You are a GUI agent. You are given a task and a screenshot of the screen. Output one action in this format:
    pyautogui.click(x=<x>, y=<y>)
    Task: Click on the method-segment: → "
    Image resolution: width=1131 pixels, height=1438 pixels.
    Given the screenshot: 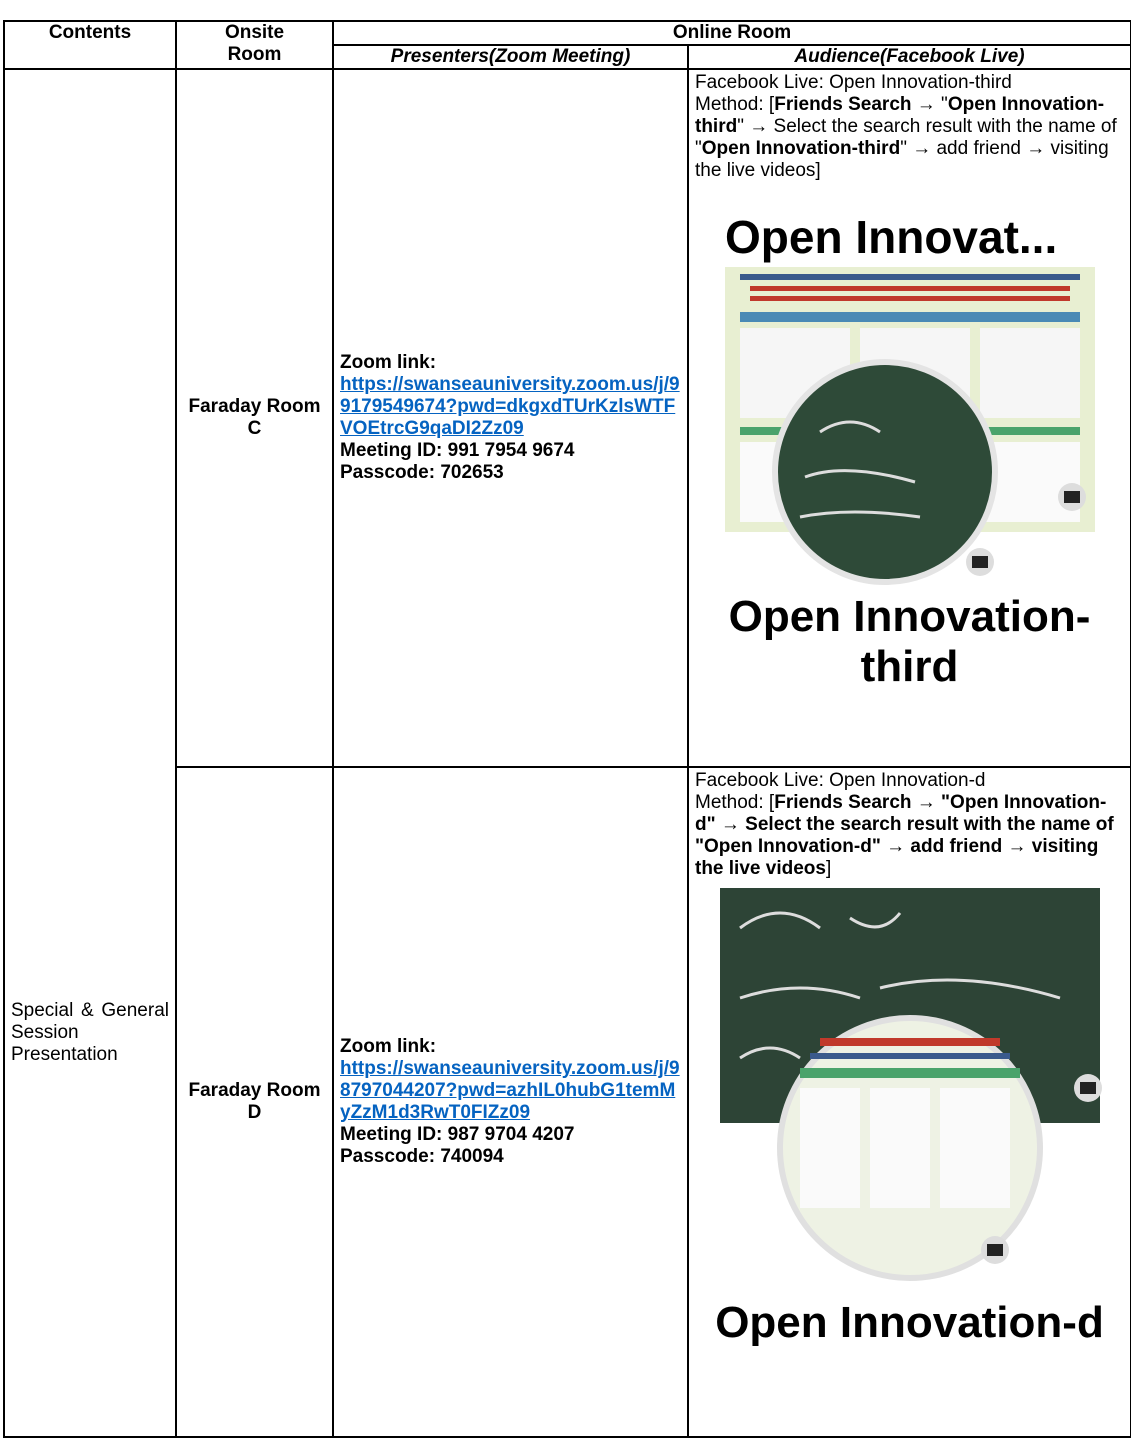 What is the action you would take?
    pyautogui.click(x=929, y=104)
    